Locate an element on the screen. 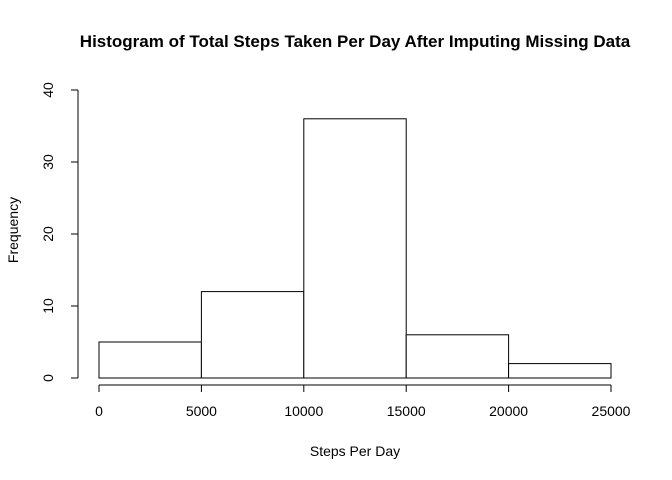 Image resolution: width=672 pixels, height=480 pixels. x-tick-label: 5000 is located at coordinates (201, 411).